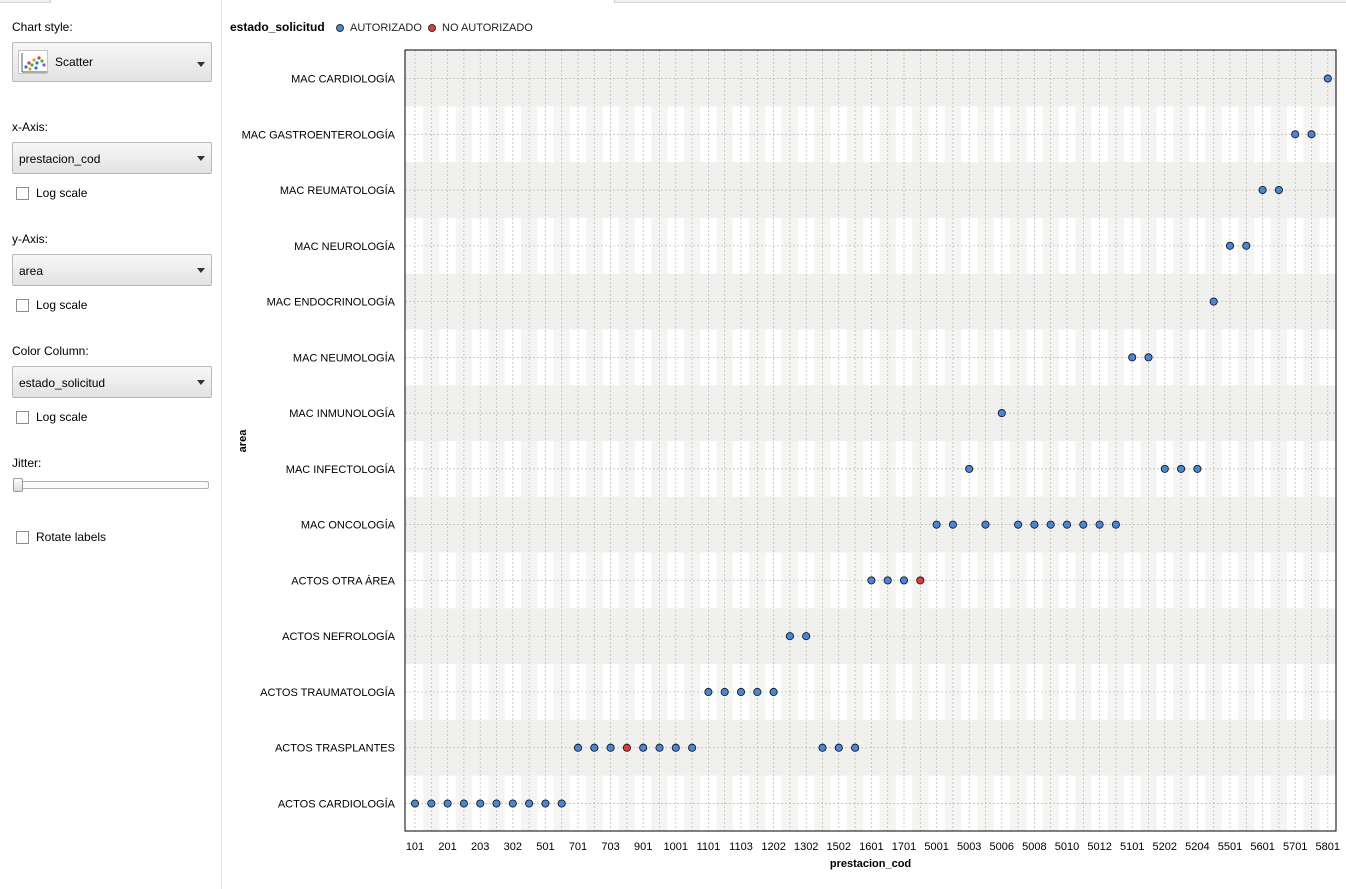  What do you see at coordinates (871, 847) in the screenshot?
I see `x-tick-label: 1601` at bounding box center [871, 847].